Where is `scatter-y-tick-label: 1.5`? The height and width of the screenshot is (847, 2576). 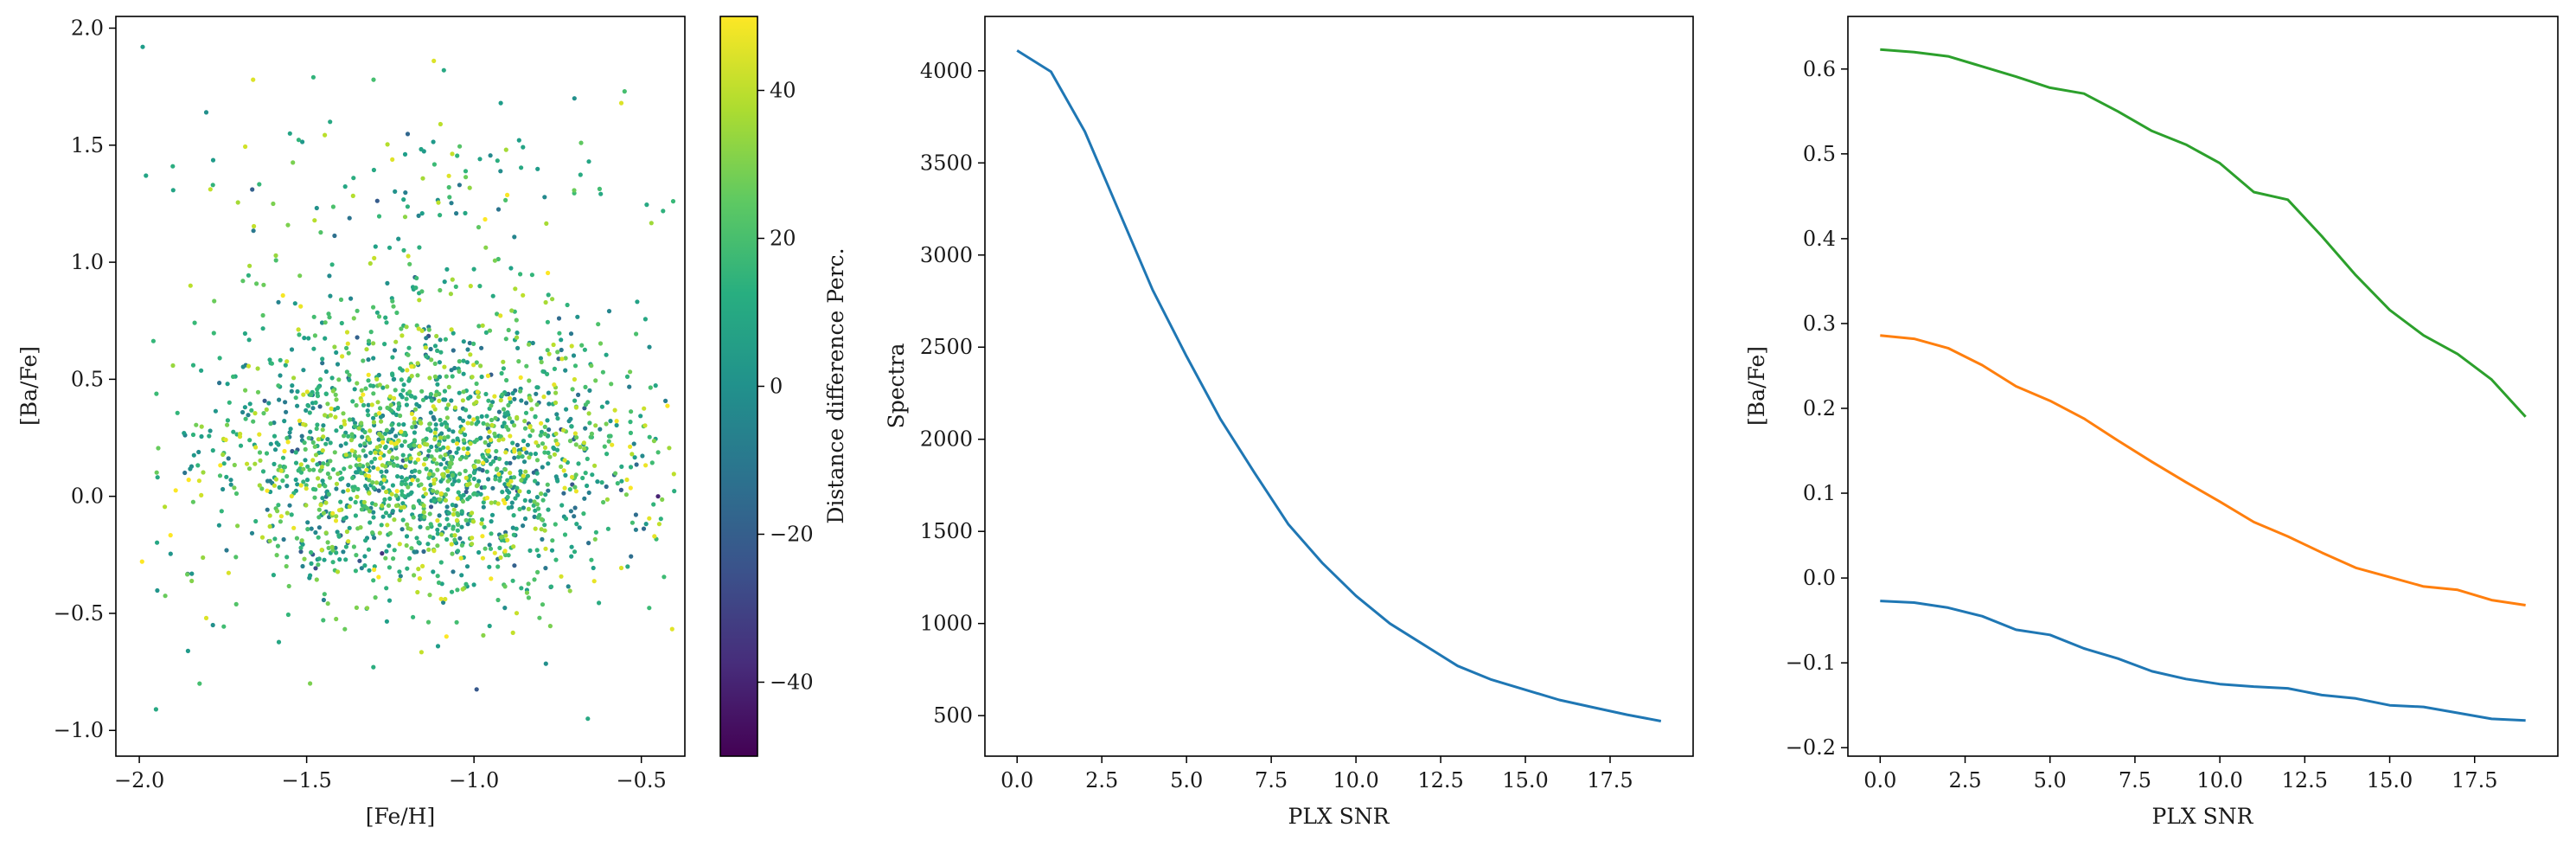 scatter-y-tick-label: 1.5 is located at coordinates (87, 145).